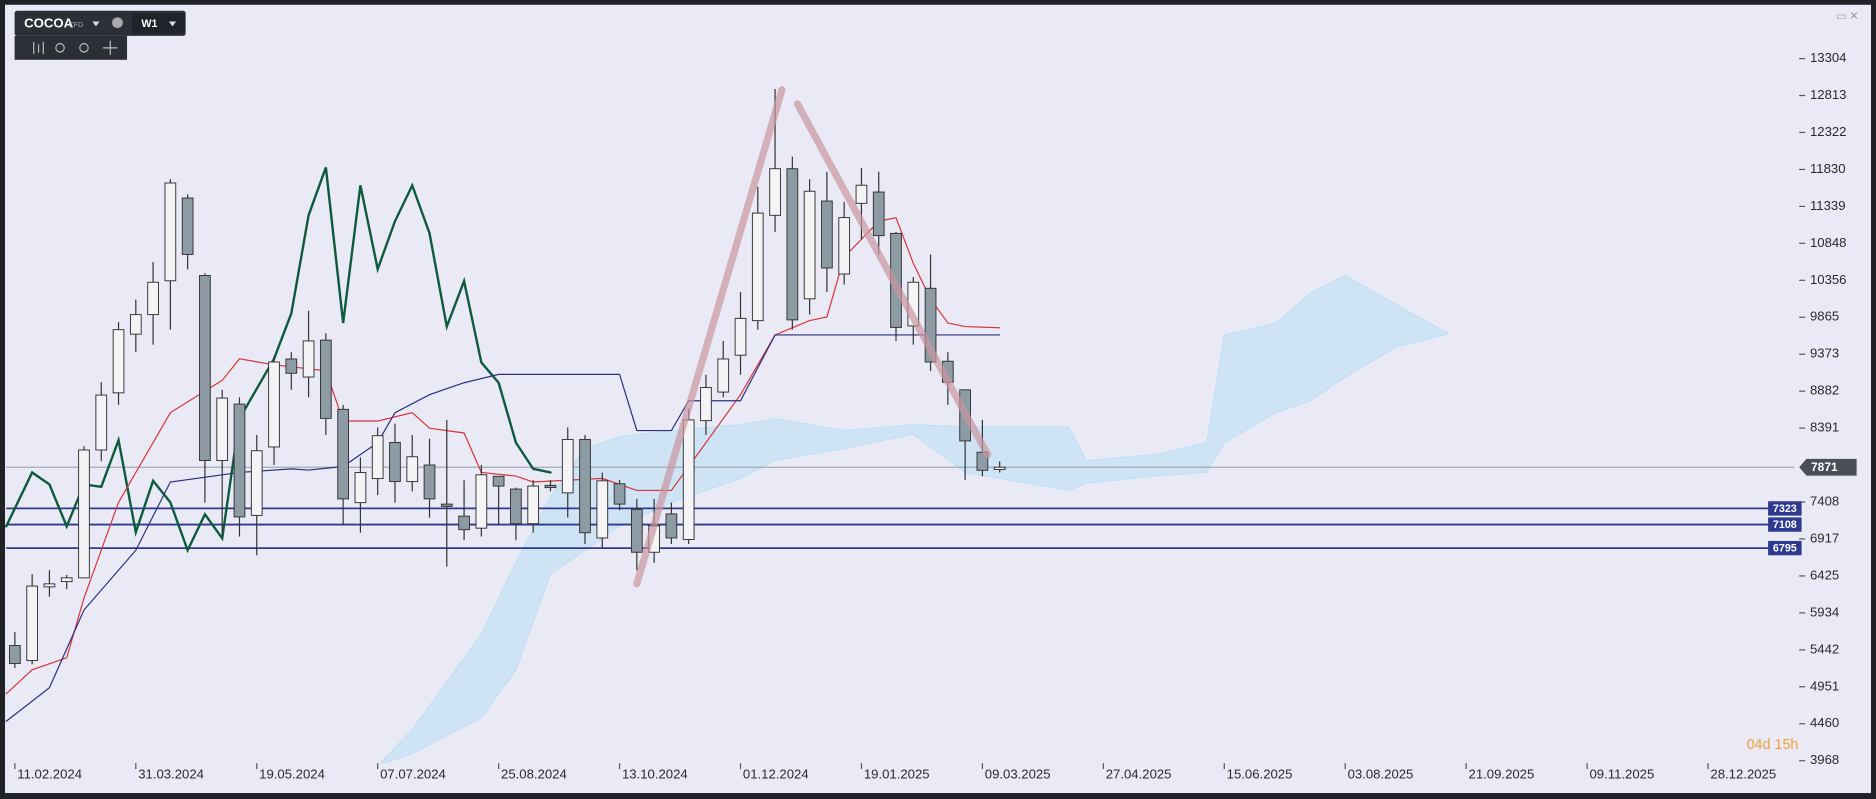 This screenshot has width=1876, height=799. What do you see at coordinates (1828, 242) in the screenshot?
I see `y-tick-label: 10848` at bounding box center [1828, 242].